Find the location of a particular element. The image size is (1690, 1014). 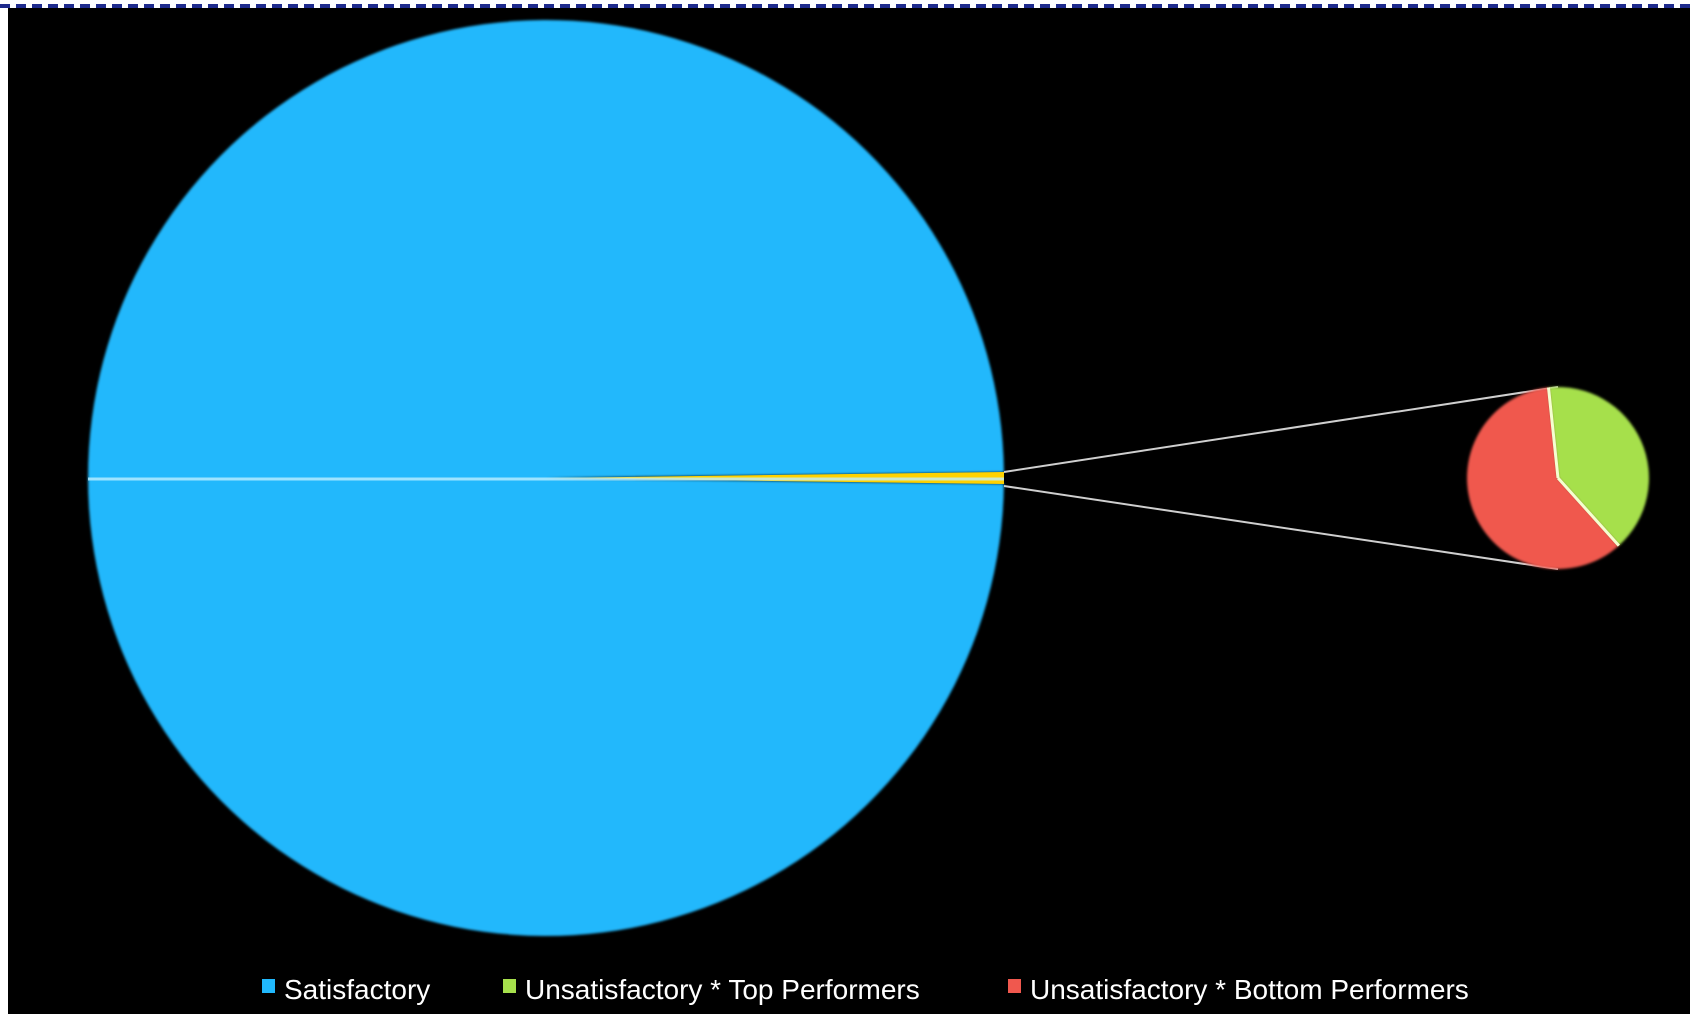

connector-line-bottom is located at coordinates (1281, 527).